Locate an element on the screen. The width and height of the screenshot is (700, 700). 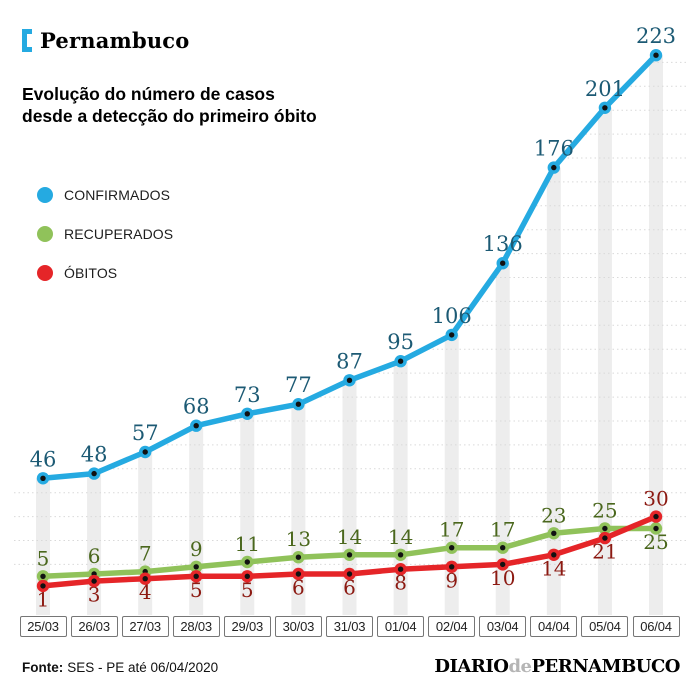
brand: Pernambuco is located at coordinates (106, 40).